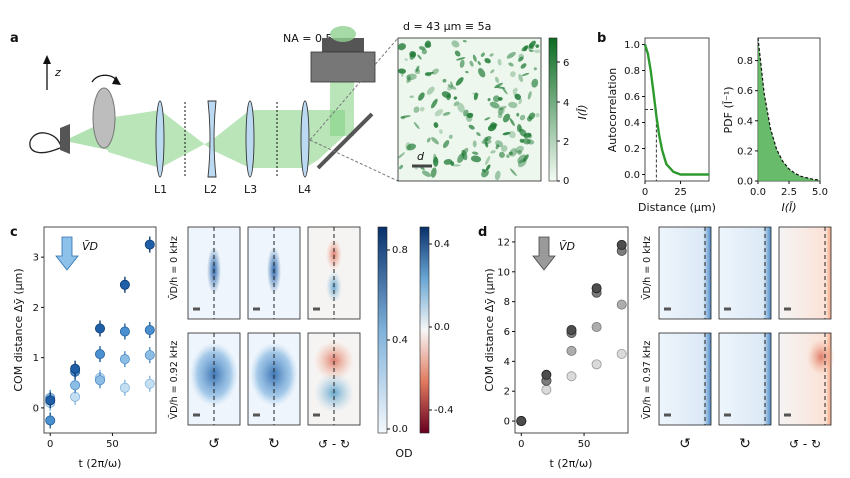 The width and height of the screenshot is (850, 478). I want to click on diff-colorbar-tick: 0.4, so click(442, 244).